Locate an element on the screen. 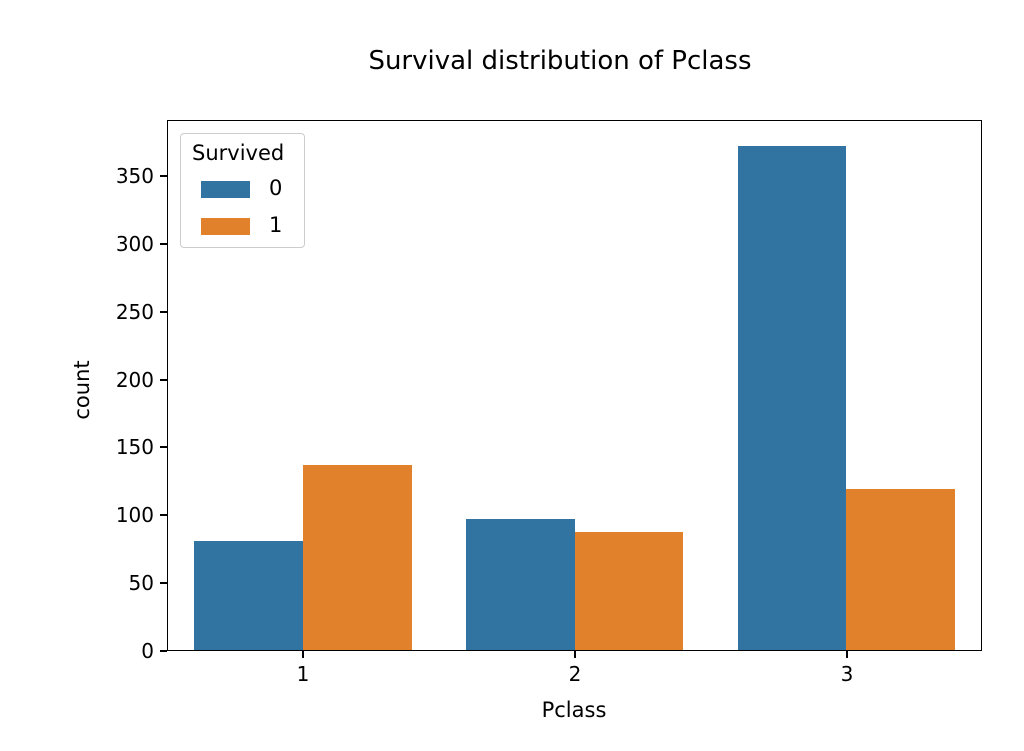 This screenshot has height=751, width=1024. chart-title: Survival distribution of Pclass is located at coordinates (560, 61).